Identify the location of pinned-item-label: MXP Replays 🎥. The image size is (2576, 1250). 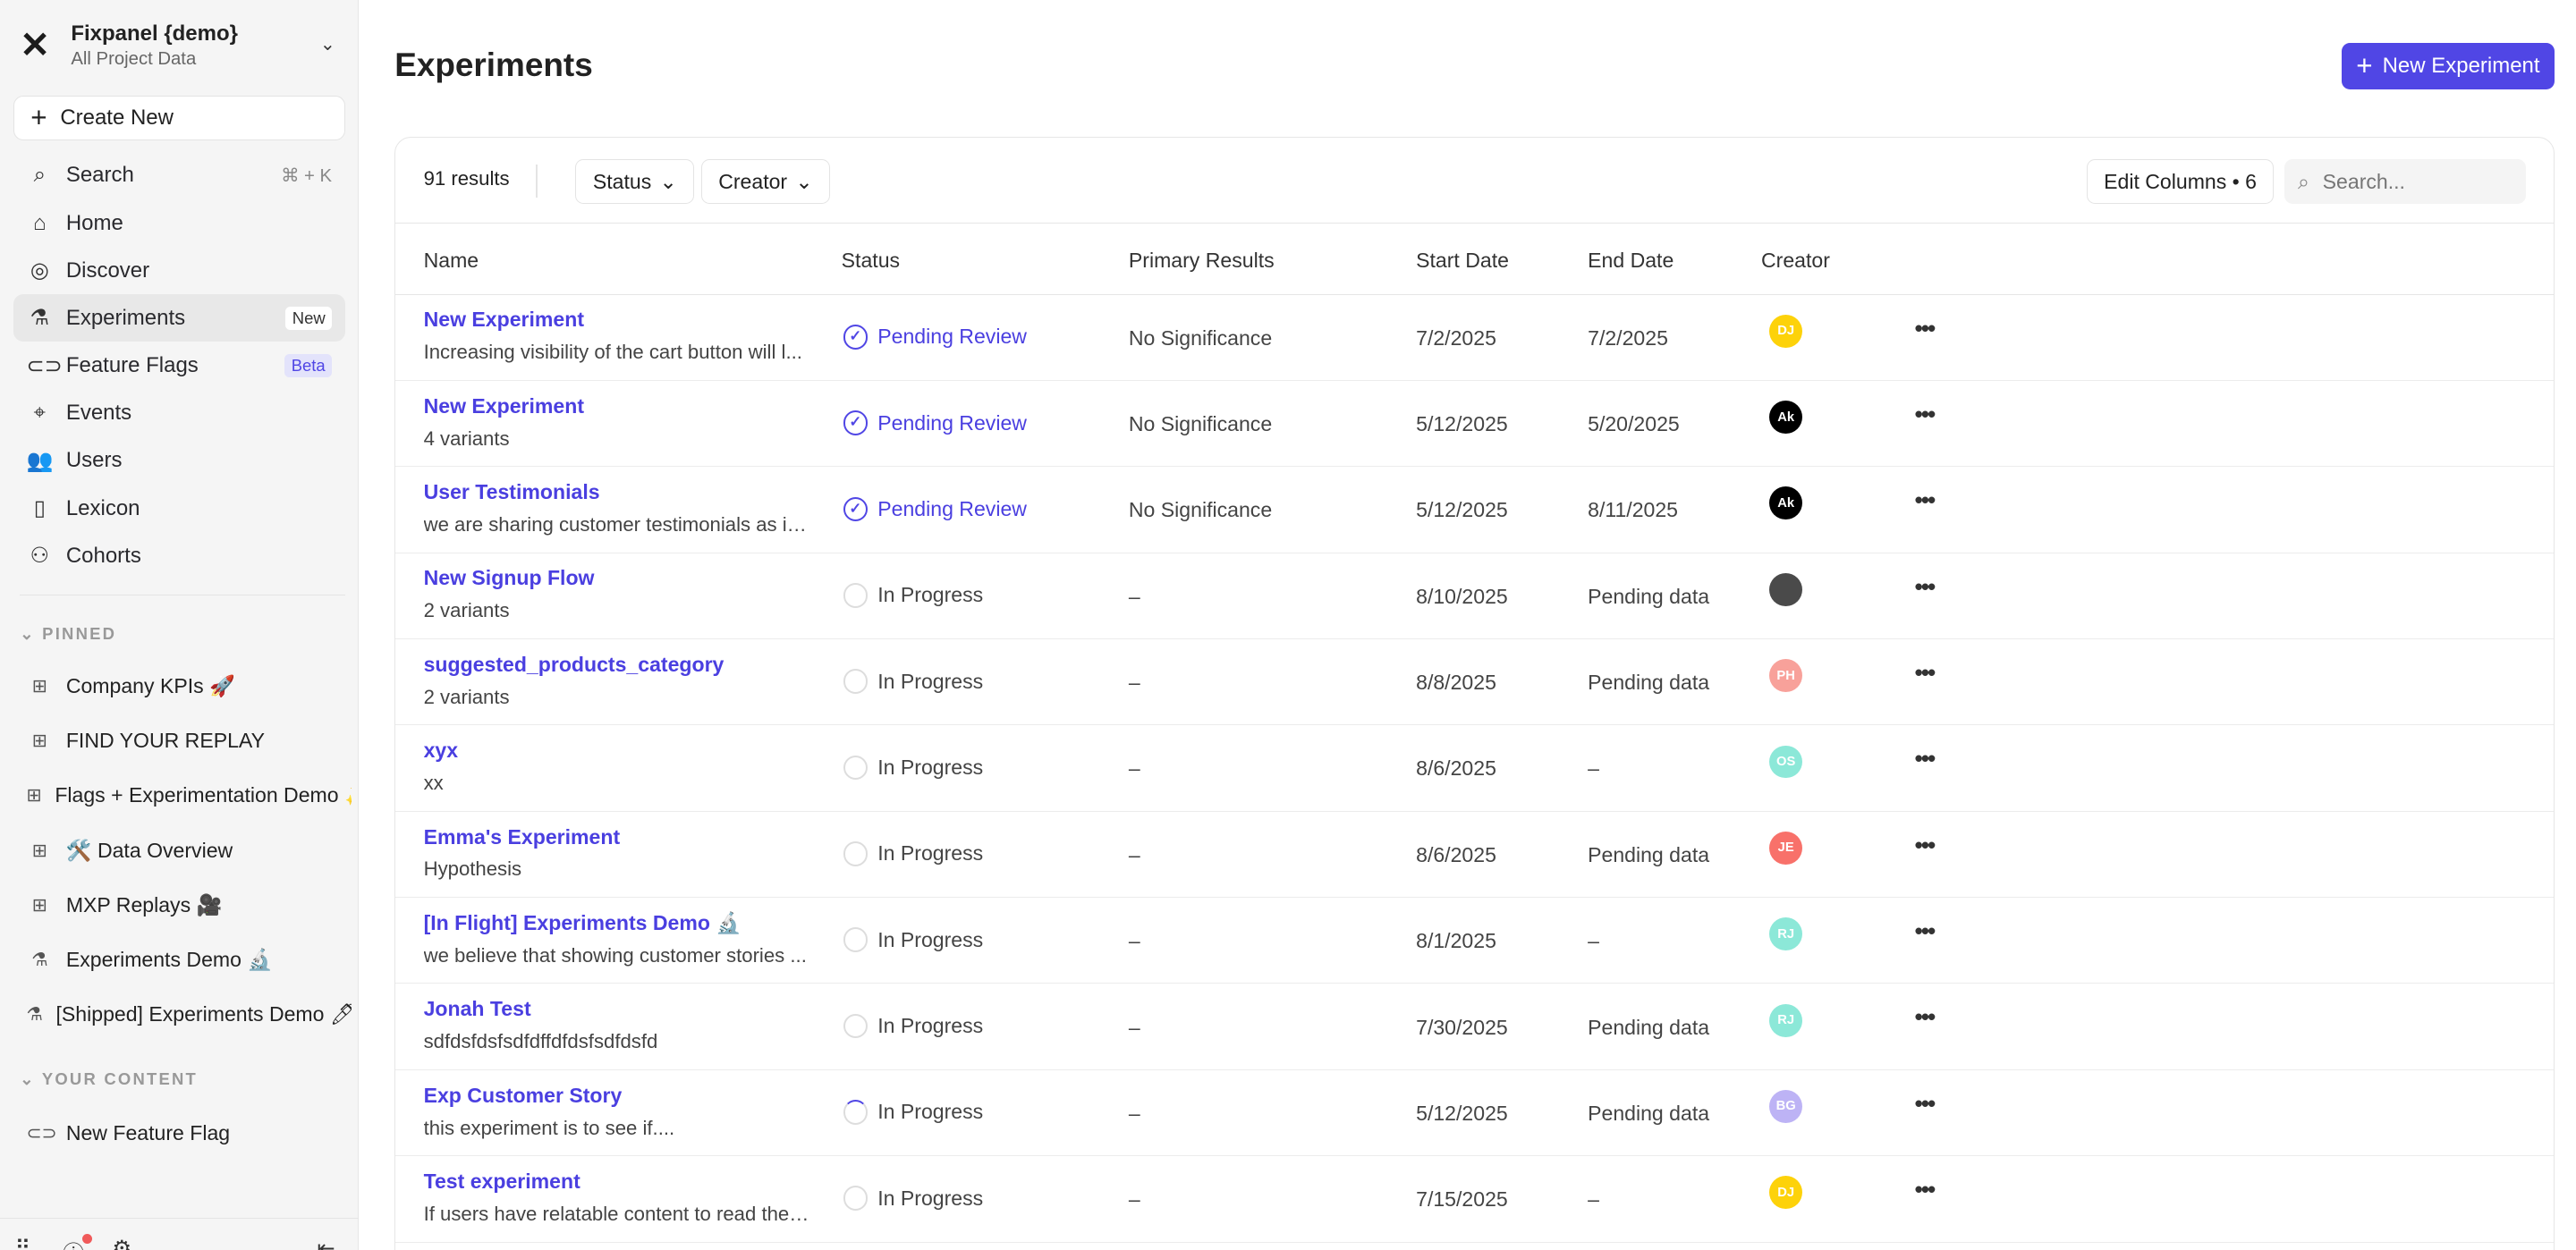
(144, 904).